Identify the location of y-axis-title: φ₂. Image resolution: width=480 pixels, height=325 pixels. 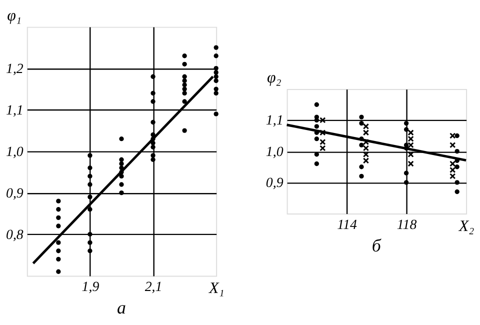
(274, 78).